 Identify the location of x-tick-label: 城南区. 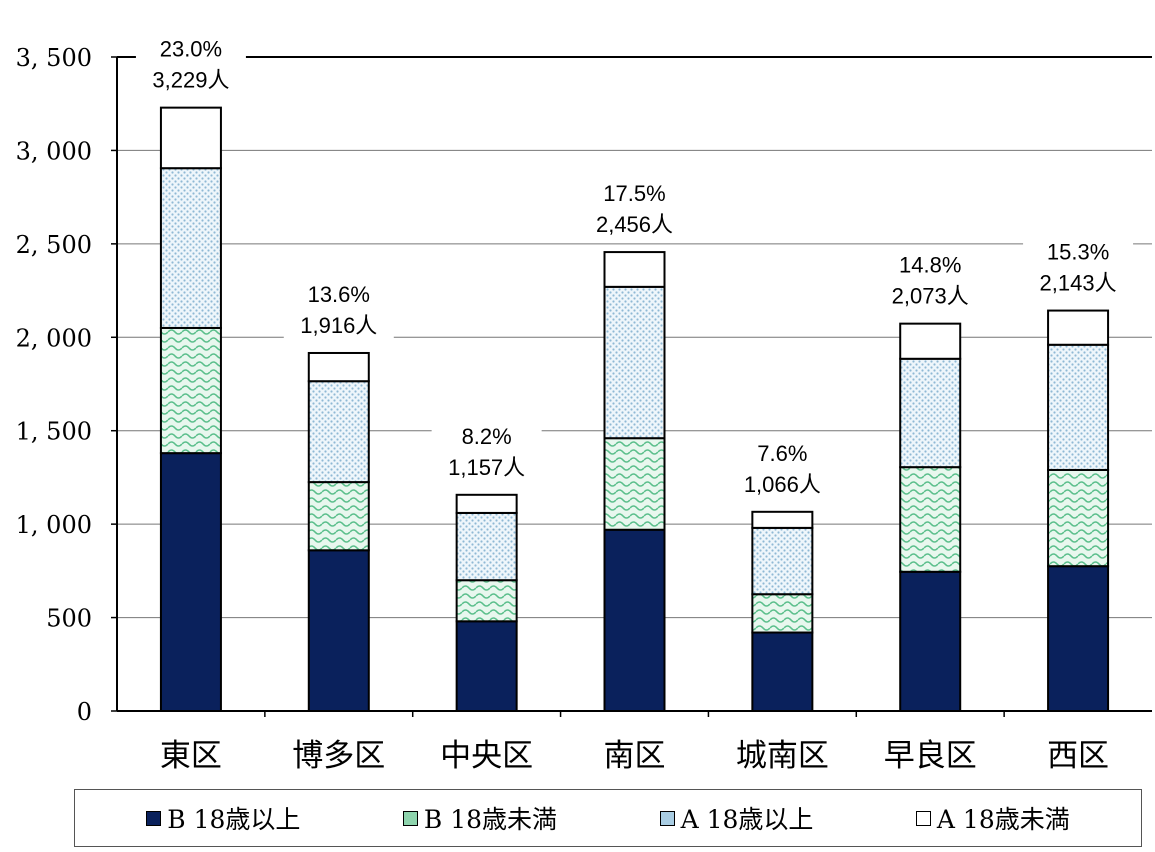
(782, 756).